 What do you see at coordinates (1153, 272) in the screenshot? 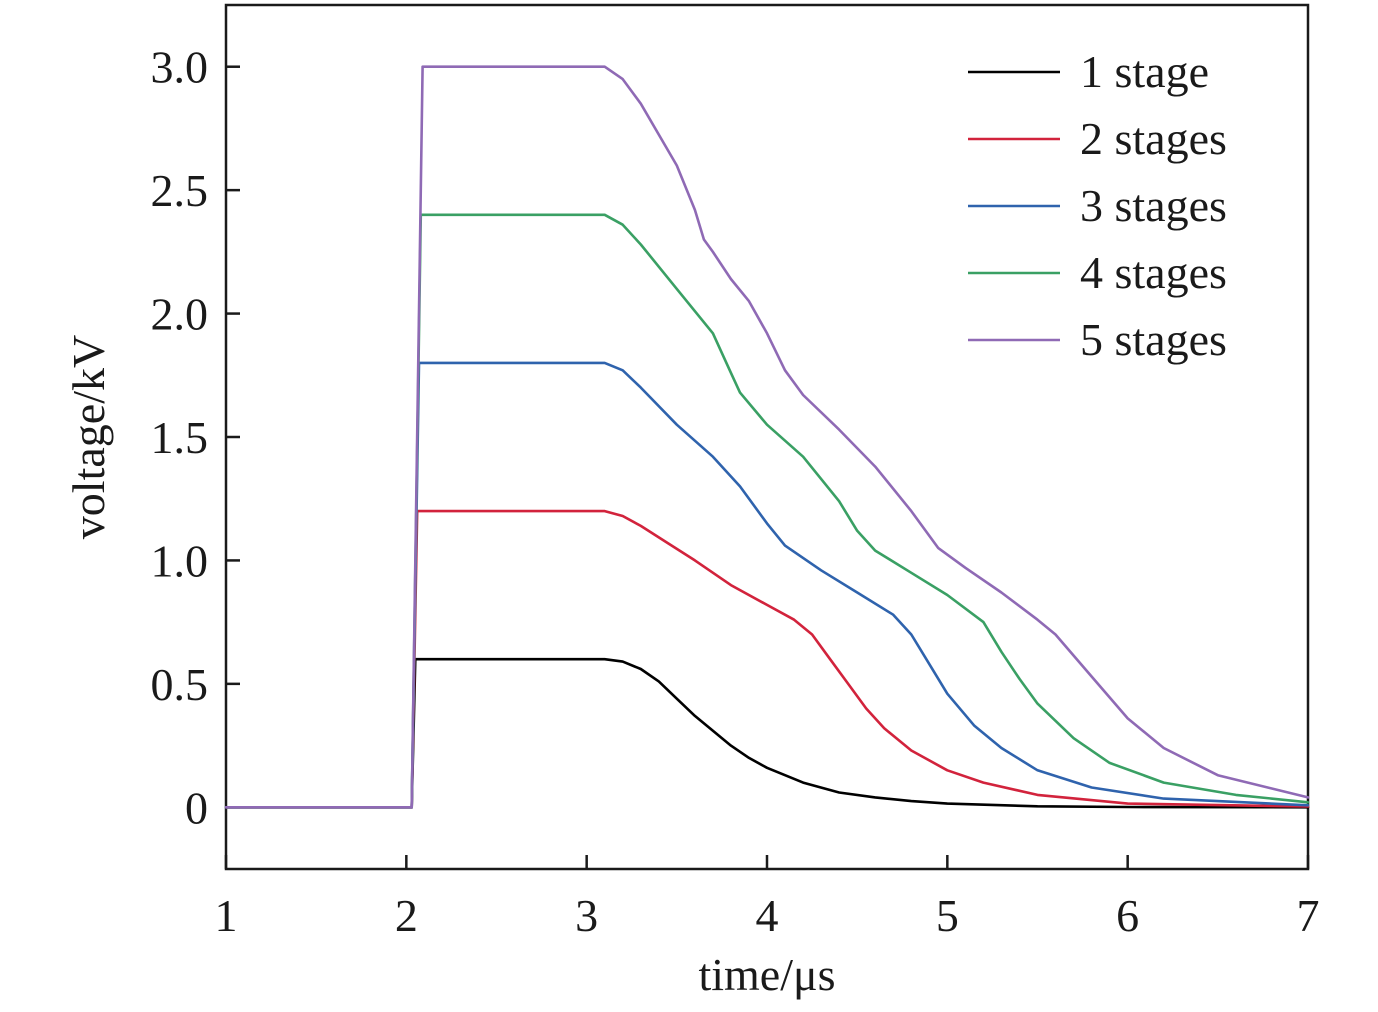
I see `legend-label: 4 stages` at bounding box center [1153, 272].